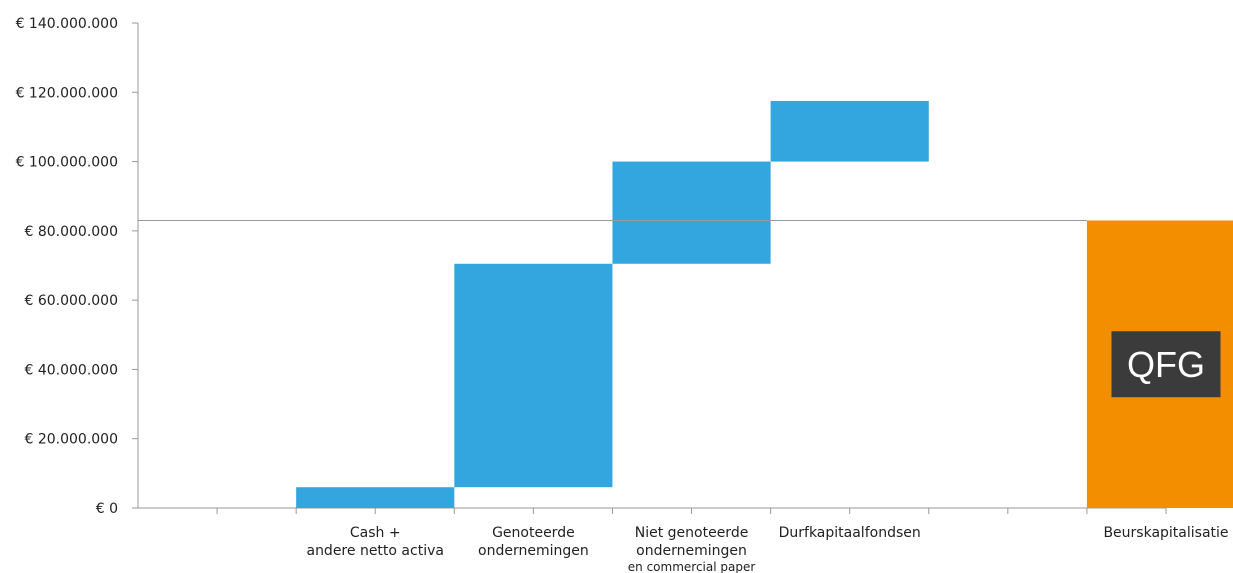  What do you see at coordinates (1165, 533) in the screenshot?
I see `category-label: Beurskapitalisatie` at bounding box center [1165, 533].